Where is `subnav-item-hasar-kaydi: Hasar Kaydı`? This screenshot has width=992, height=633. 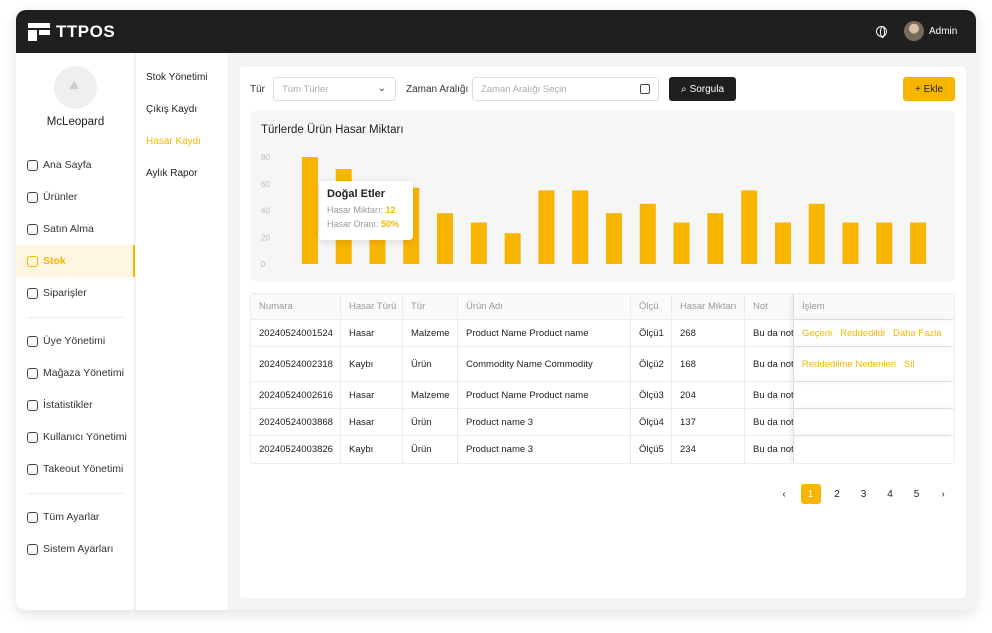
subnav-item-hasar-kaydi: Hasar Kaydı is located at coordinates (174, 141).